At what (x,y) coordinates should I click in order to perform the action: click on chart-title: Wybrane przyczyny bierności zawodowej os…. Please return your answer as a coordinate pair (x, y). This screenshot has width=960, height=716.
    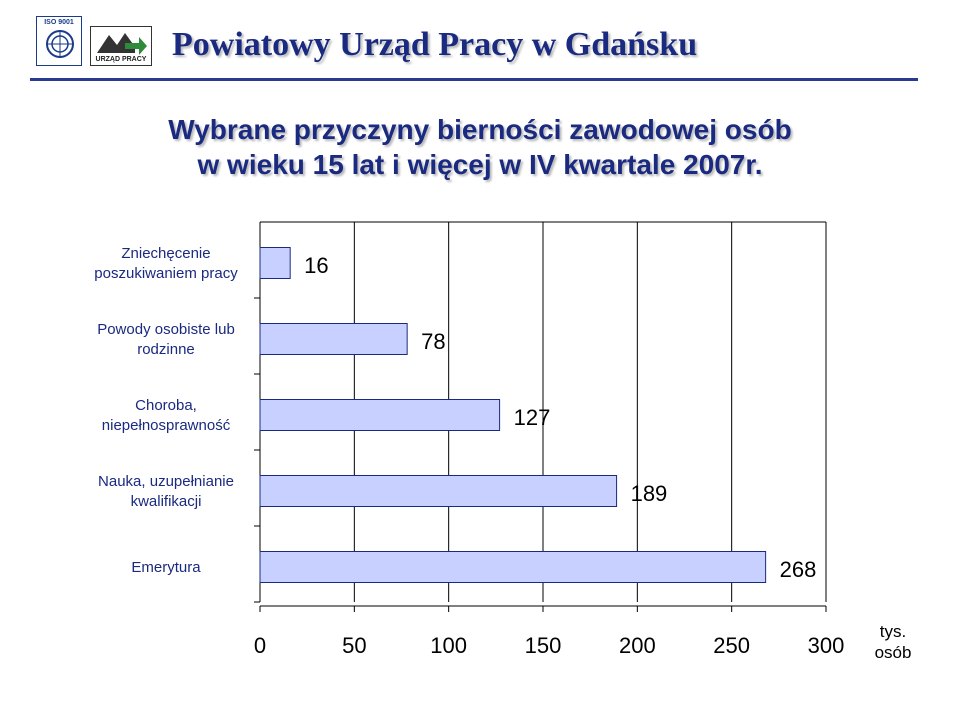
    Looking at the image, I should click on (480, 147).